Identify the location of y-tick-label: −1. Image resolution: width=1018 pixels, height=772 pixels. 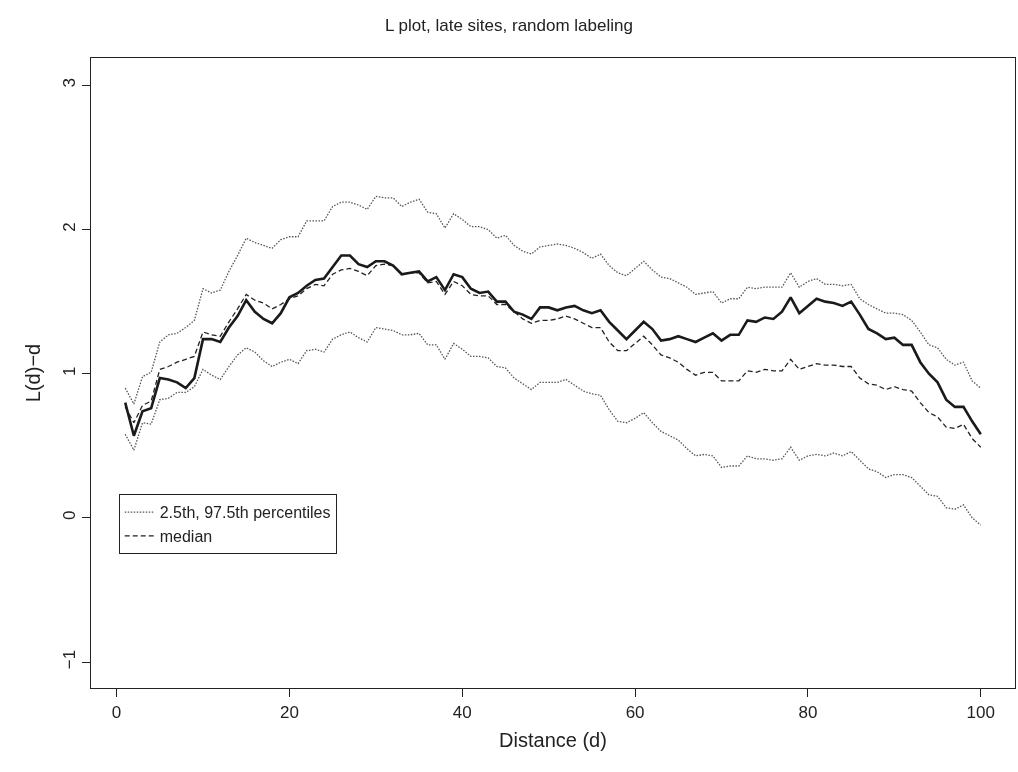
(69, 659).